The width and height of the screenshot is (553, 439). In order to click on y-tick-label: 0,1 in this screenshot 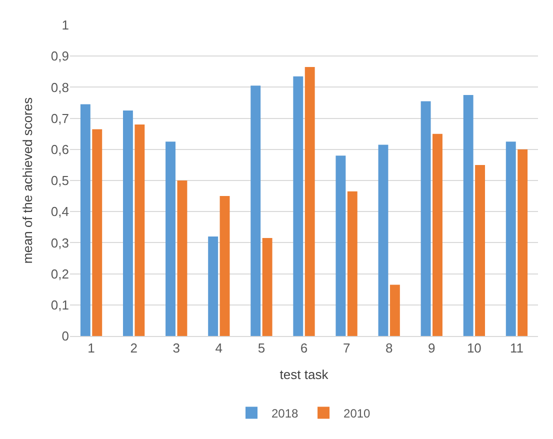, I will do `click(59, 304)`.